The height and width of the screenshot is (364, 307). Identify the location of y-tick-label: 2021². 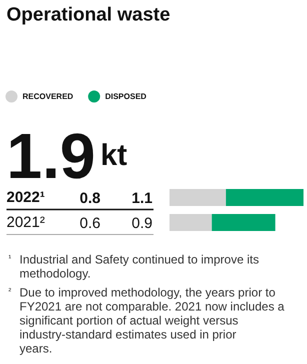
(25, 222).